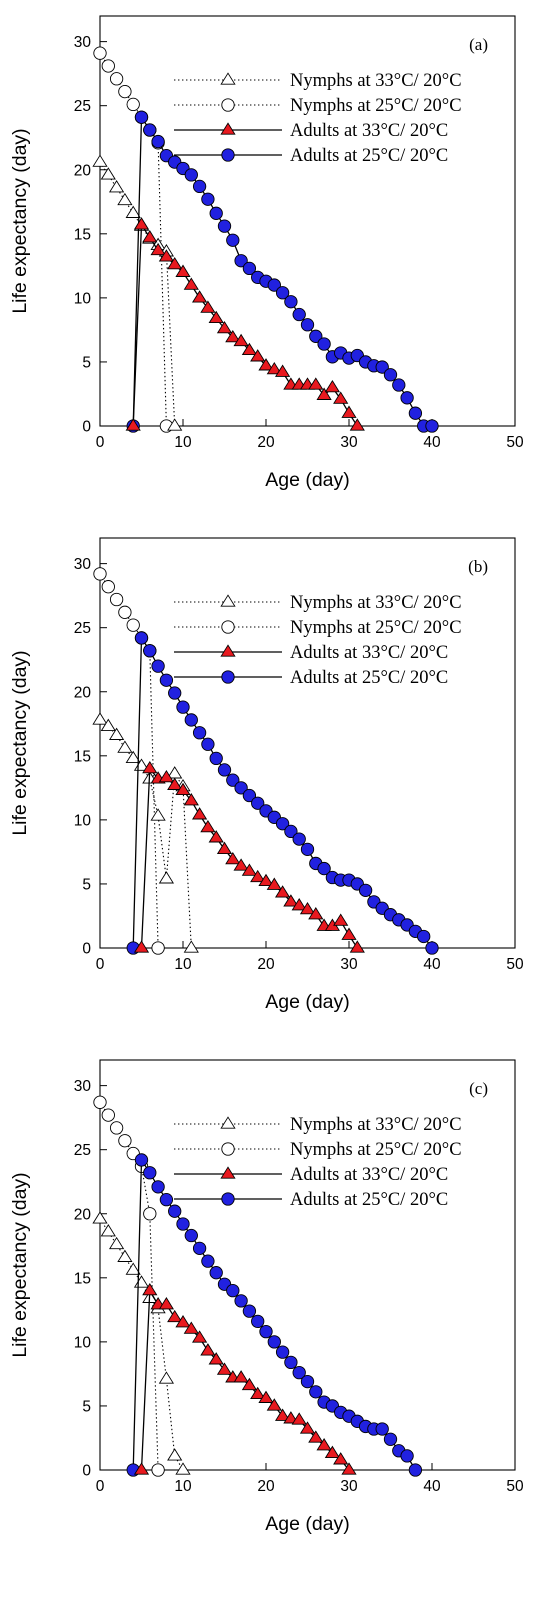 The image size is (550, 1612). I want to click on y-tick-label: 30, so click(83, 564).